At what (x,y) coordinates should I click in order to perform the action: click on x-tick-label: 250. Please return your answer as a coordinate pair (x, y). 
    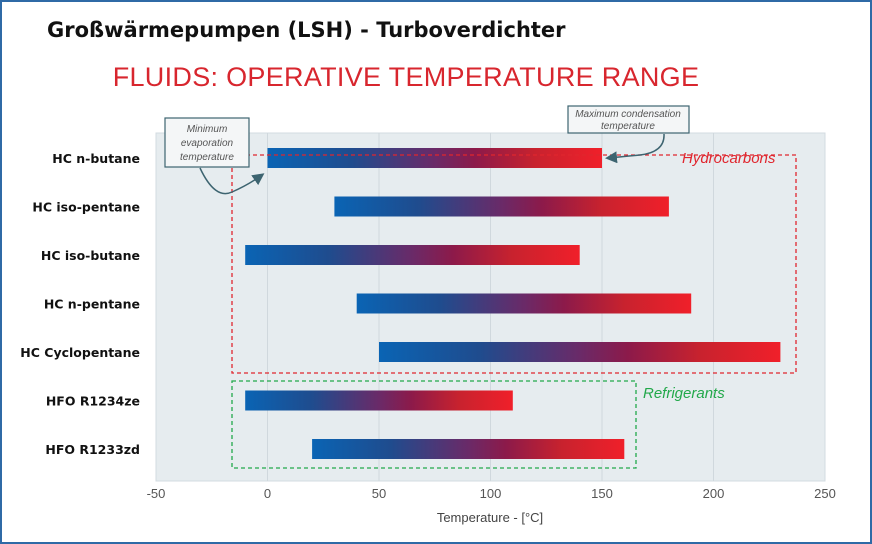
    Looking at the image, I should click on (825, 493).